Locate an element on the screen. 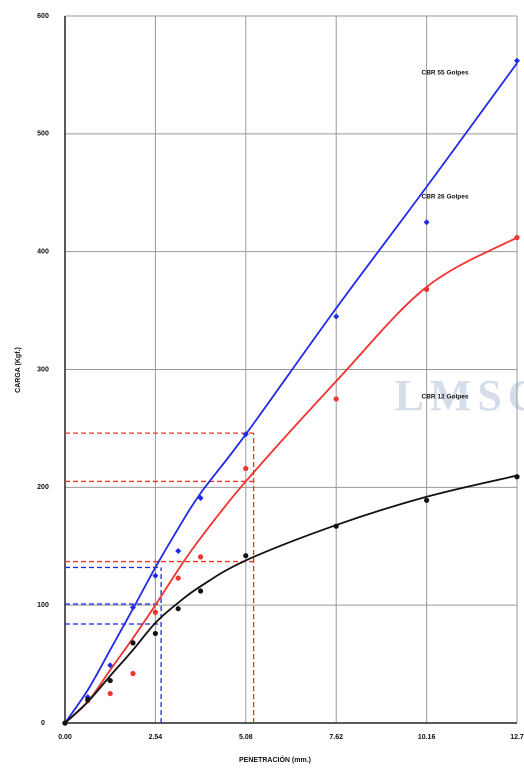  x-tick-label: 7.62 is located at coordinates (336, 737).